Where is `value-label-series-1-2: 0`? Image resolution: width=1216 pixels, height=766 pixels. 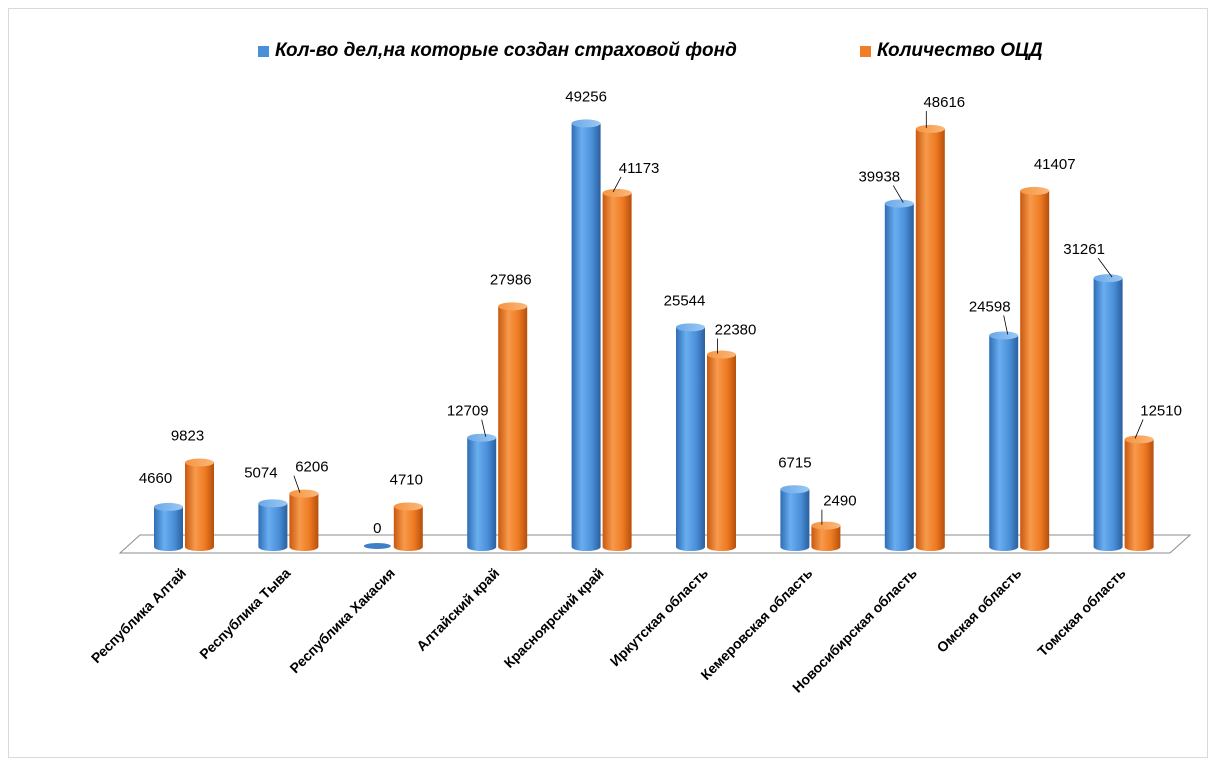 value-label-series-1-2: 0 is located at coordinates (377, 528).